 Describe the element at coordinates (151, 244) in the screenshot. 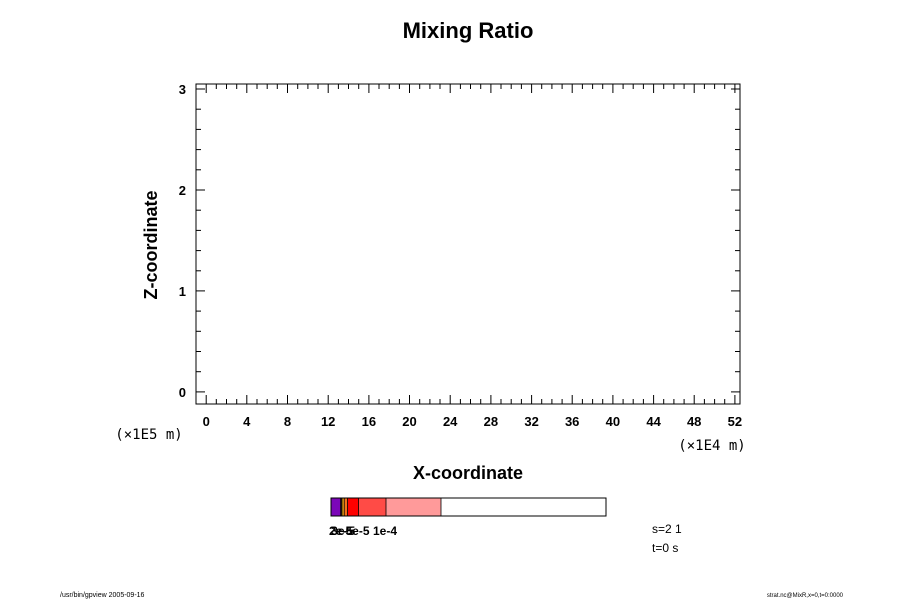

I see `y-axis-label: Z-coordinate` at that location.